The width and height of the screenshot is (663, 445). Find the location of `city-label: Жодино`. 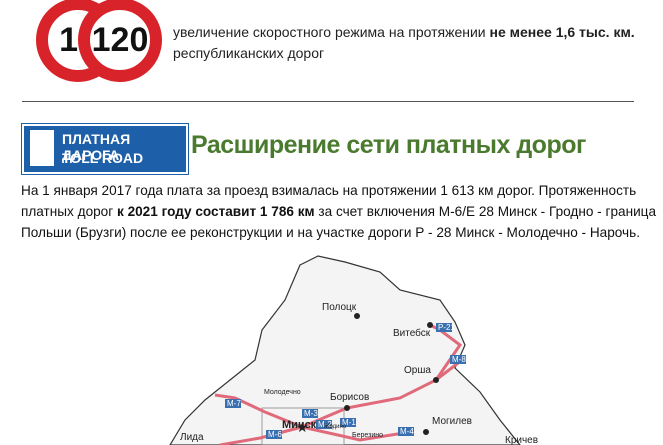

city-label: Жодино is located at coordinates (335, 427).